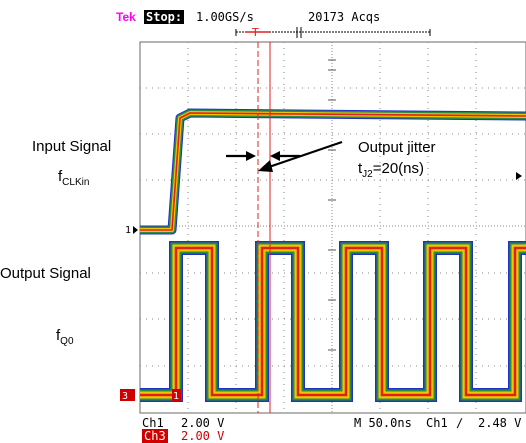 The image size is (526, 443). I want to click on ch1-name: Ch1, so click(153, 423).